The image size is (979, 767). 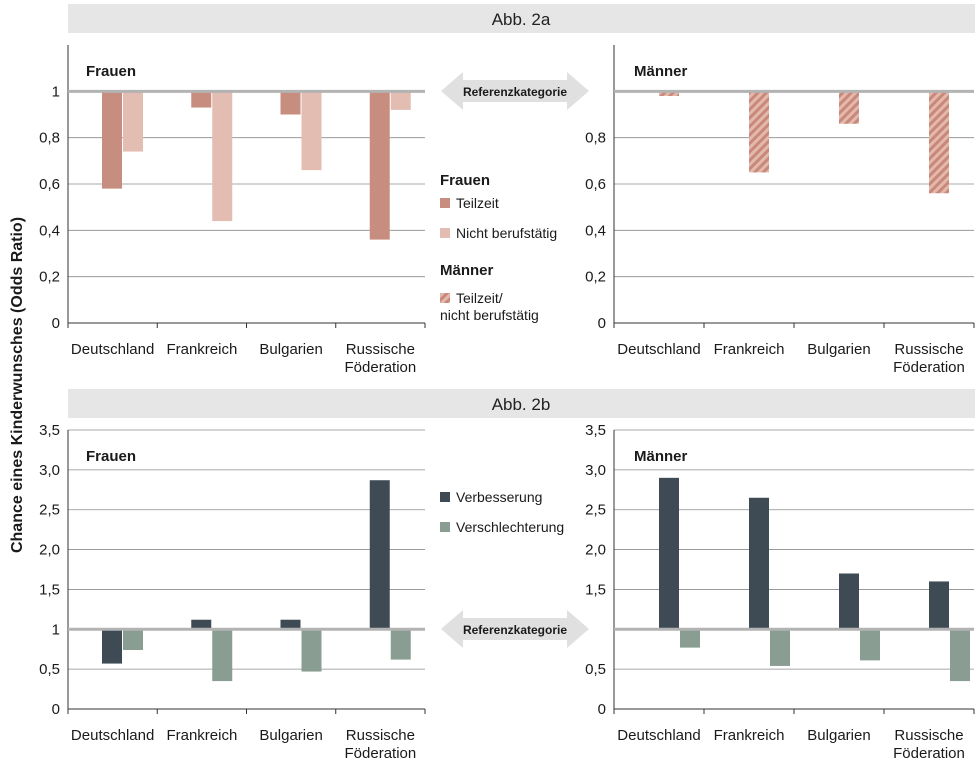 I want to click on legend-maenner-heading: Männer, so click(x=467, y=270).